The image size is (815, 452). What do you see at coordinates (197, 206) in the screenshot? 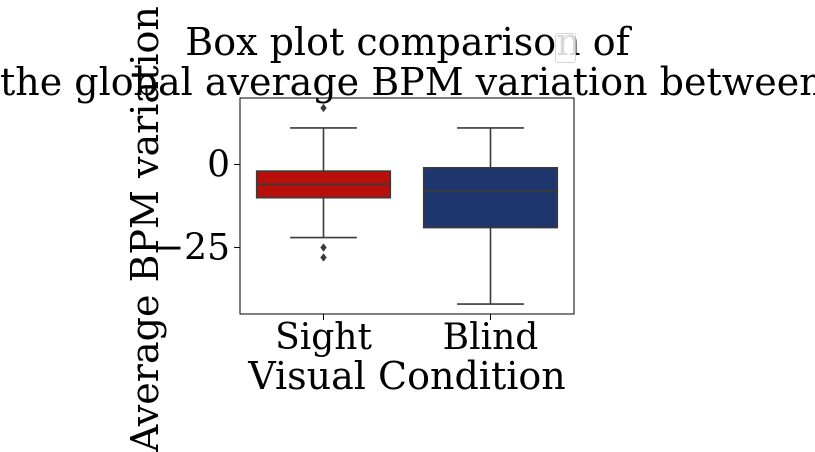
I see `y-ticks-layer: 0 −25` at bounding box center [197, 206].